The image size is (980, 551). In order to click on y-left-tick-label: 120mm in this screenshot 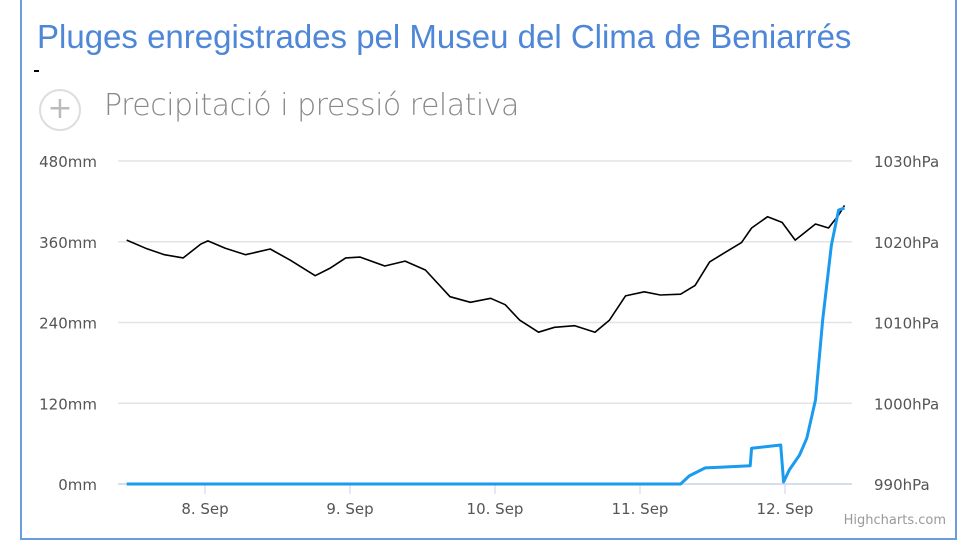, I will do `click(68, 404)`.